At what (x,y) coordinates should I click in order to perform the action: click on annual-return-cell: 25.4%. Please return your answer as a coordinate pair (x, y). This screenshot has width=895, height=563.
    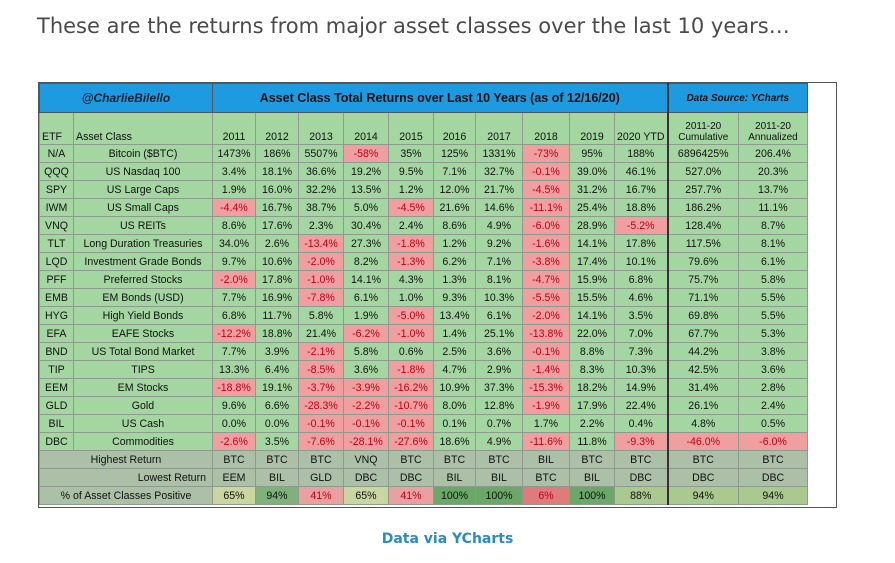
    Looking at the image, I should click on (592, 207).